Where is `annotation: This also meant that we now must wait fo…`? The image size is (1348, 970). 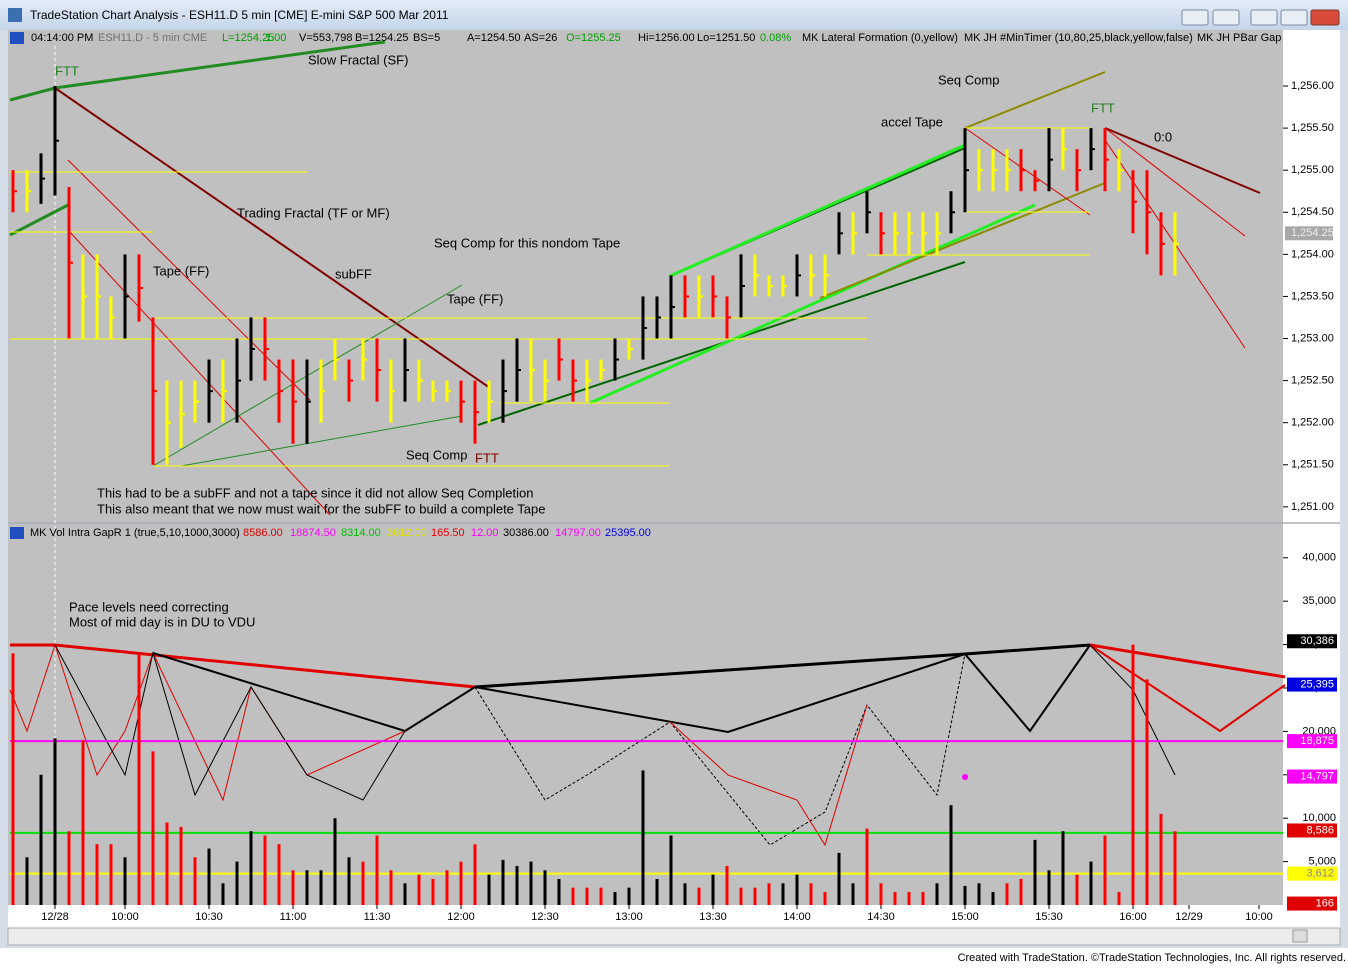 annotation: This also meant that we now must wait fo… is located at coordinates (321, 508).